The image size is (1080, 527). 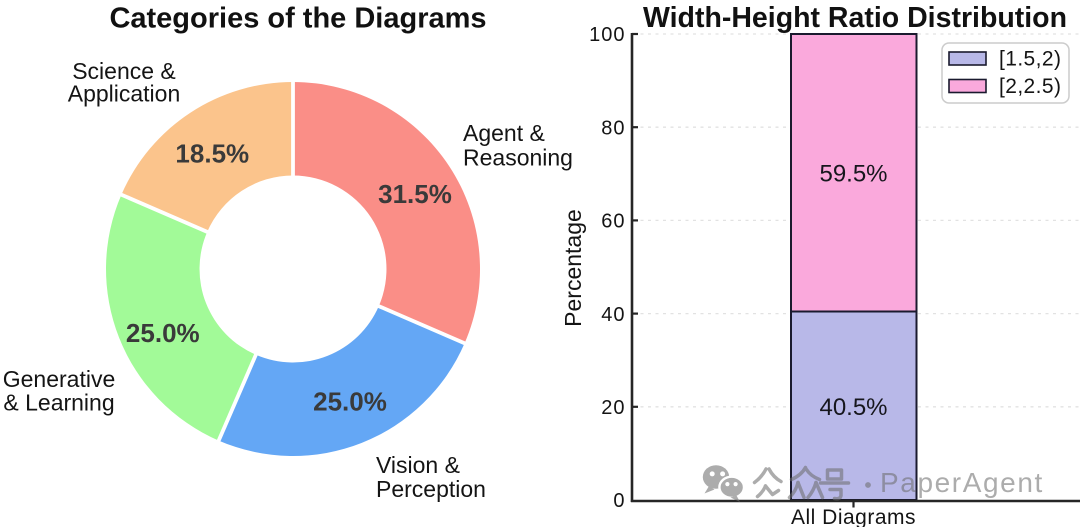 I want to click on svg-text: [1.5,2), so click(x=1030, y=59).